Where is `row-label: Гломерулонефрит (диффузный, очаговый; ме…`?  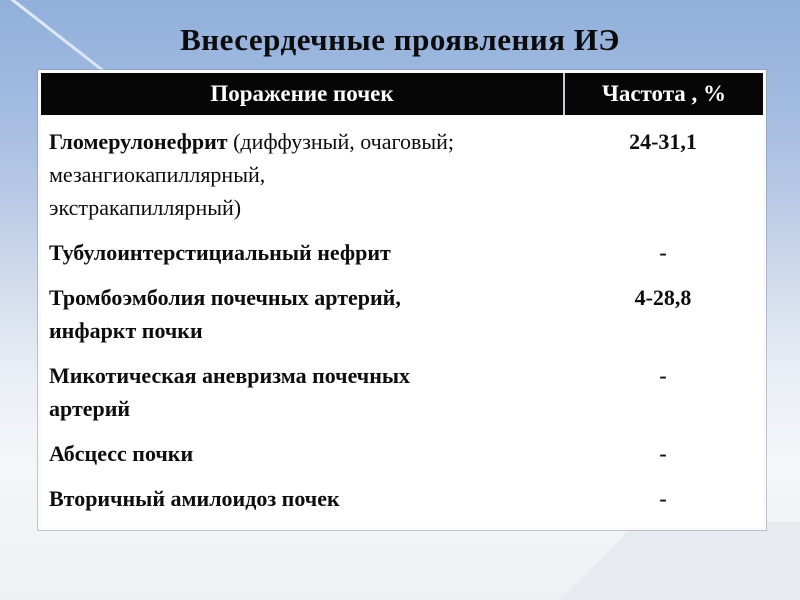
row-label: Гломерулонефрит (диффузный, очаговый; ме… is located at coordinates (252, 174).